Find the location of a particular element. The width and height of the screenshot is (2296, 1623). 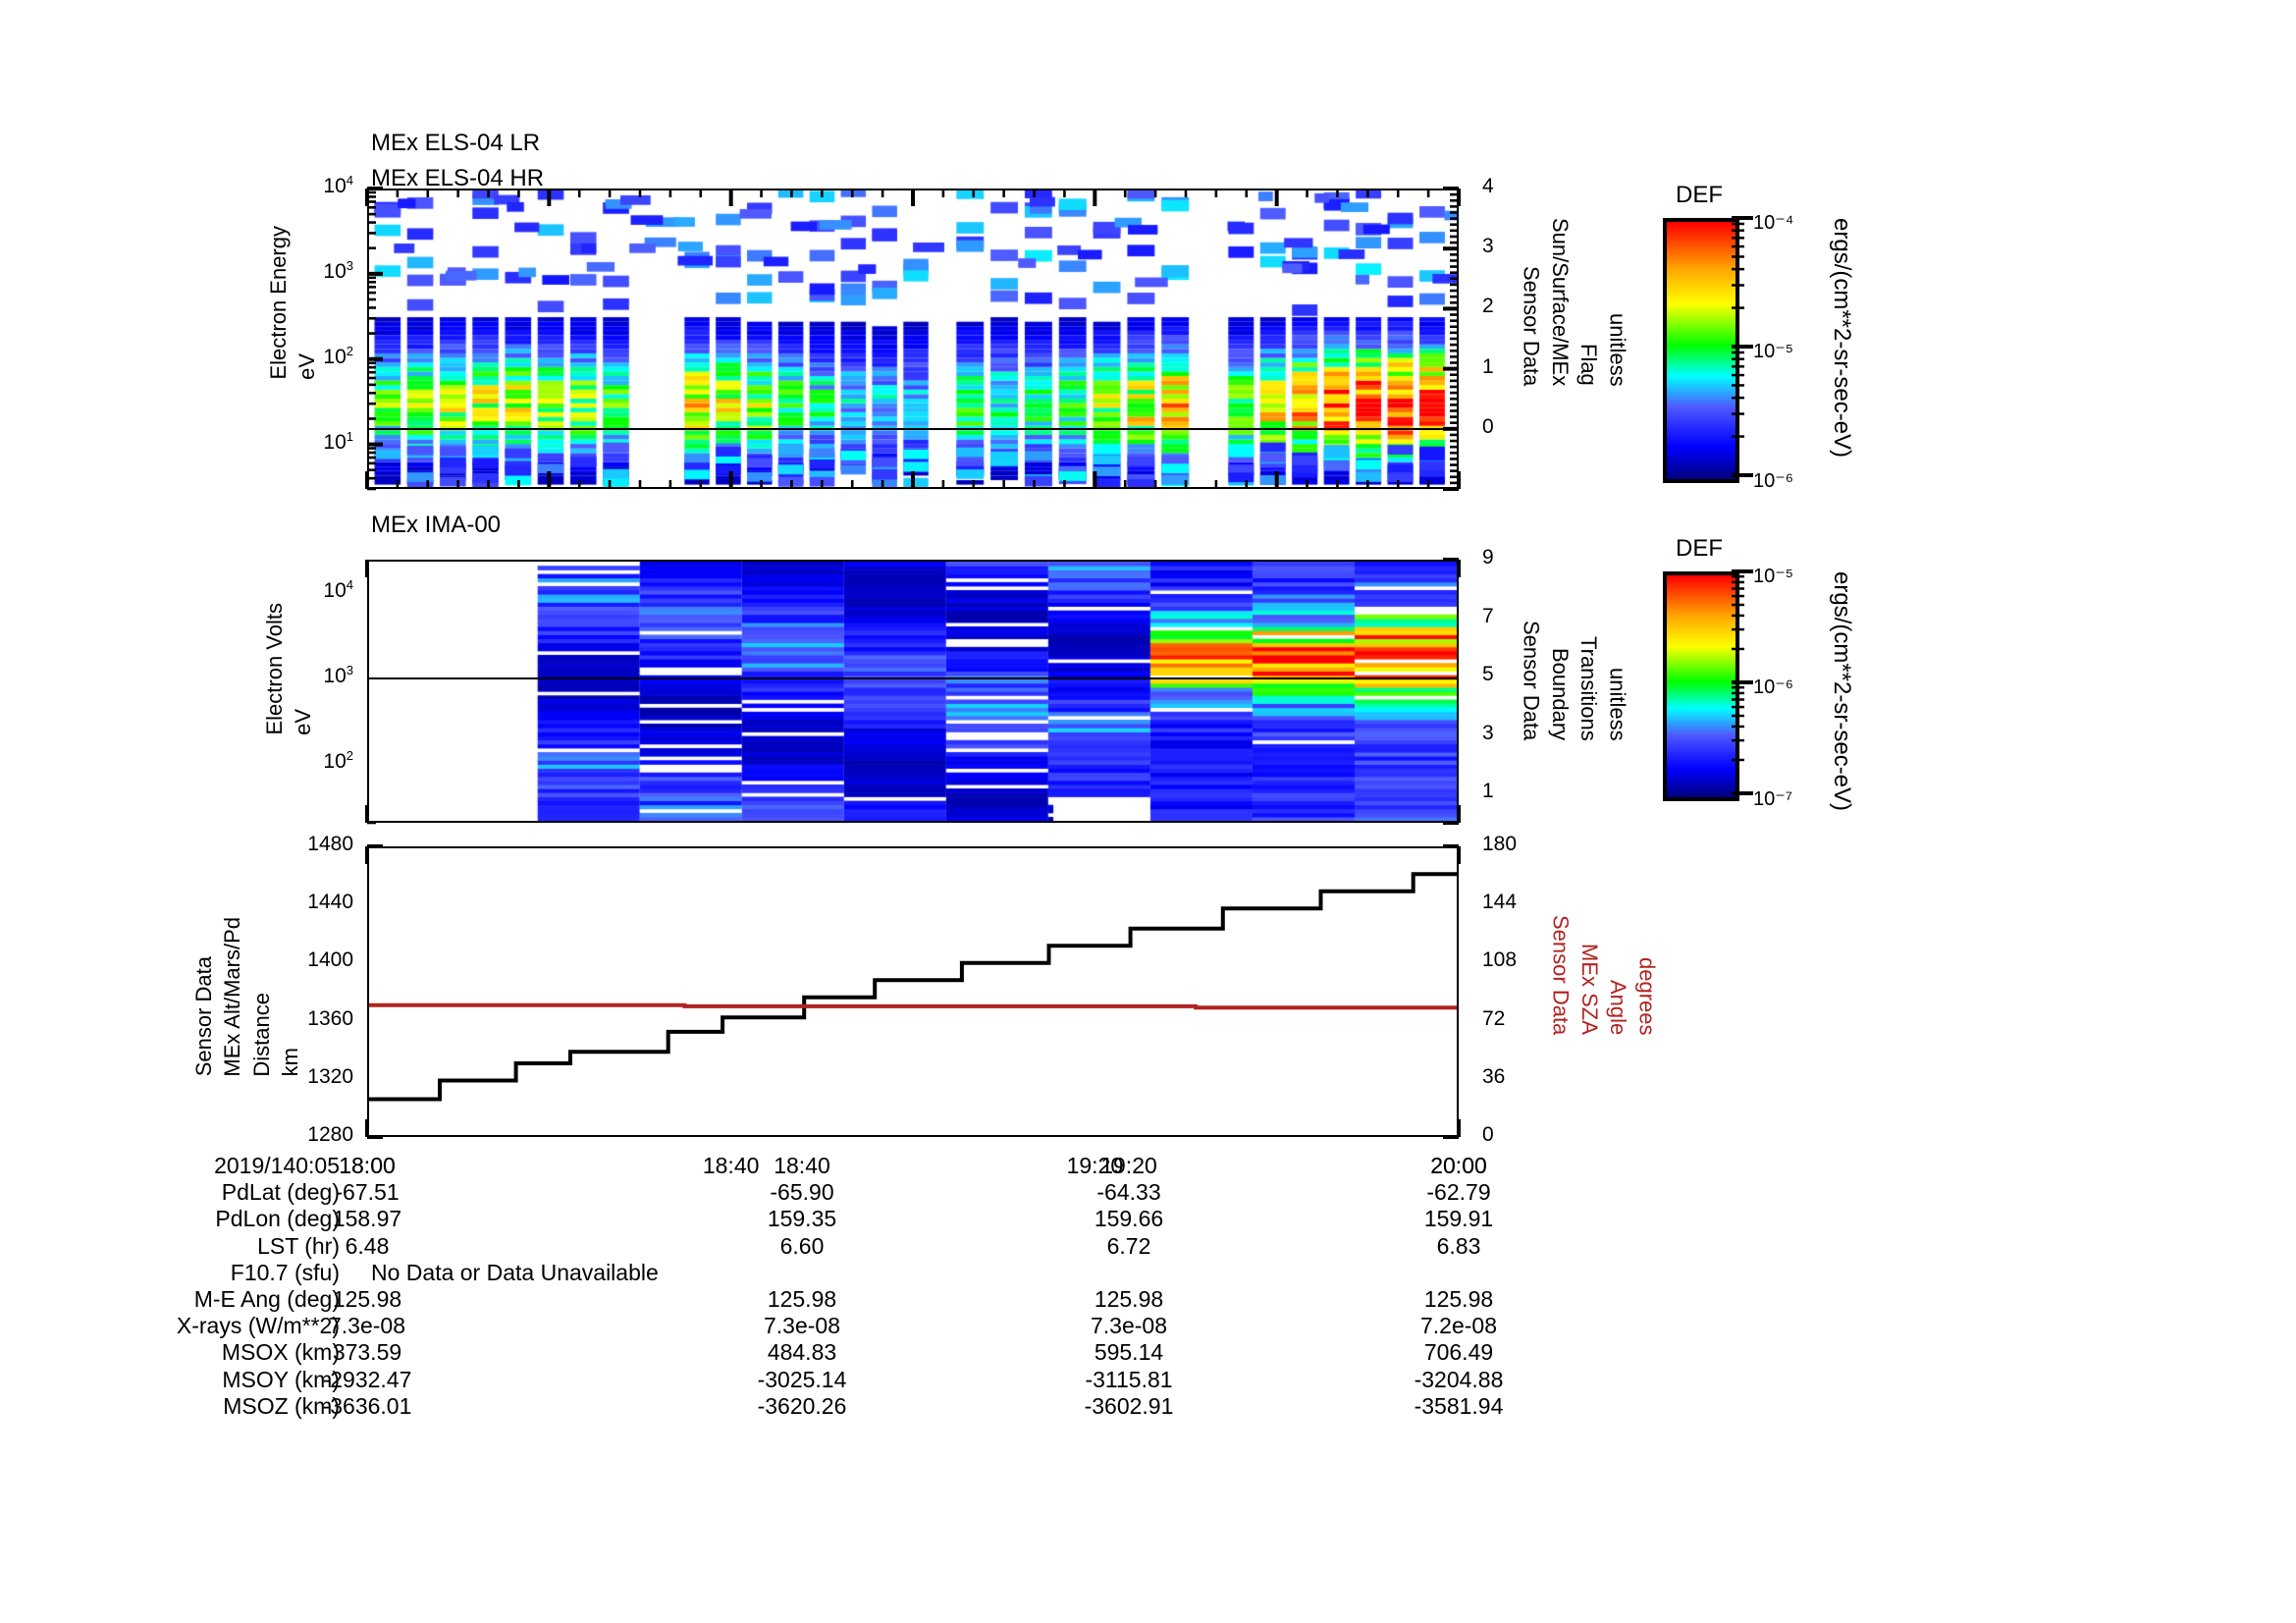

panel3-altitude-sza is located at coordinates (913, 991).